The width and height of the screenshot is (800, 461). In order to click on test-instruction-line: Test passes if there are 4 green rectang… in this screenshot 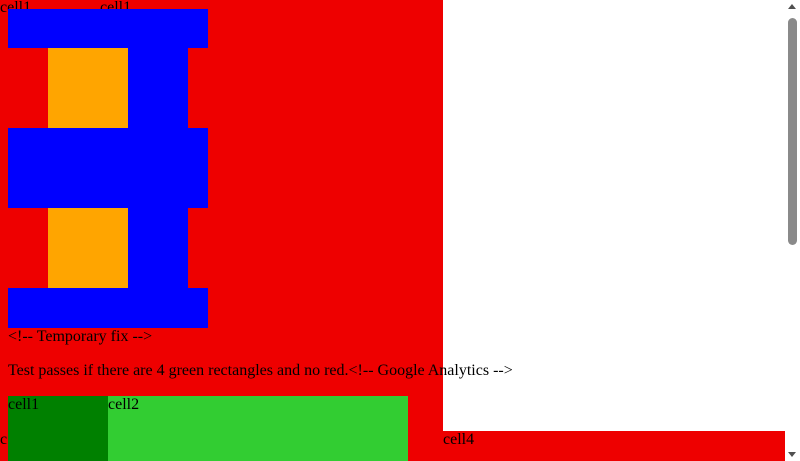, I will do `click(260, 371)`.